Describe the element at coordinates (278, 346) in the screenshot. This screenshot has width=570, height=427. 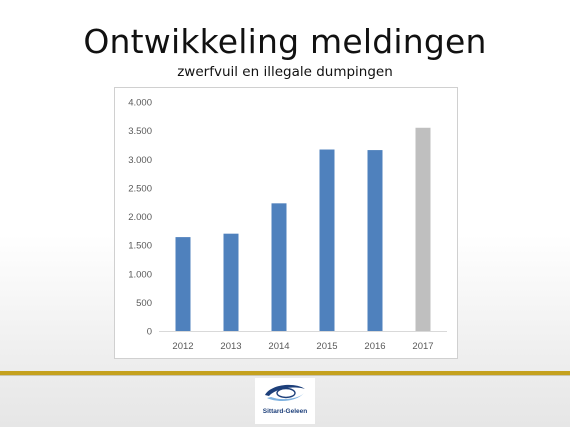
I see `x-tick-label: 2014` at that location.